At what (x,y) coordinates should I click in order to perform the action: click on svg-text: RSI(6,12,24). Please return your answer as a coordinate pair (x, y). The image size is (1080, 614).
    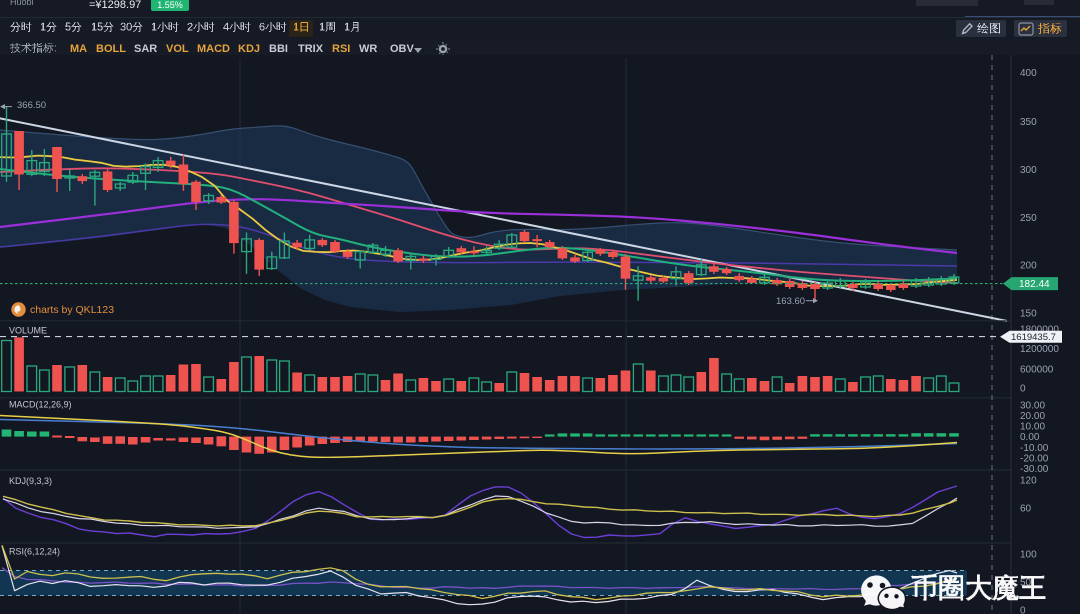
    Looking at the image, I should click on (34, 552).